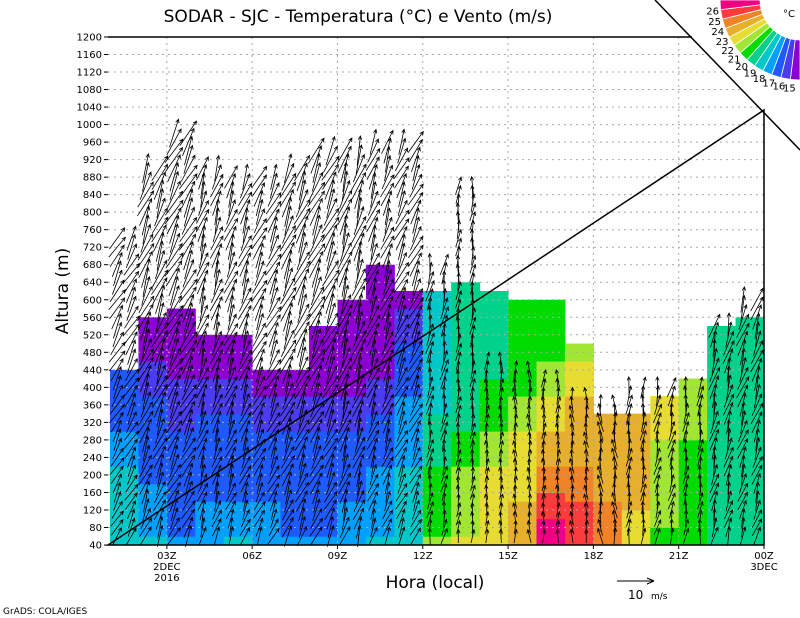 This screenshot has width=800, height=618. I want to click on y-tick-label: 40, so click(95, 546).